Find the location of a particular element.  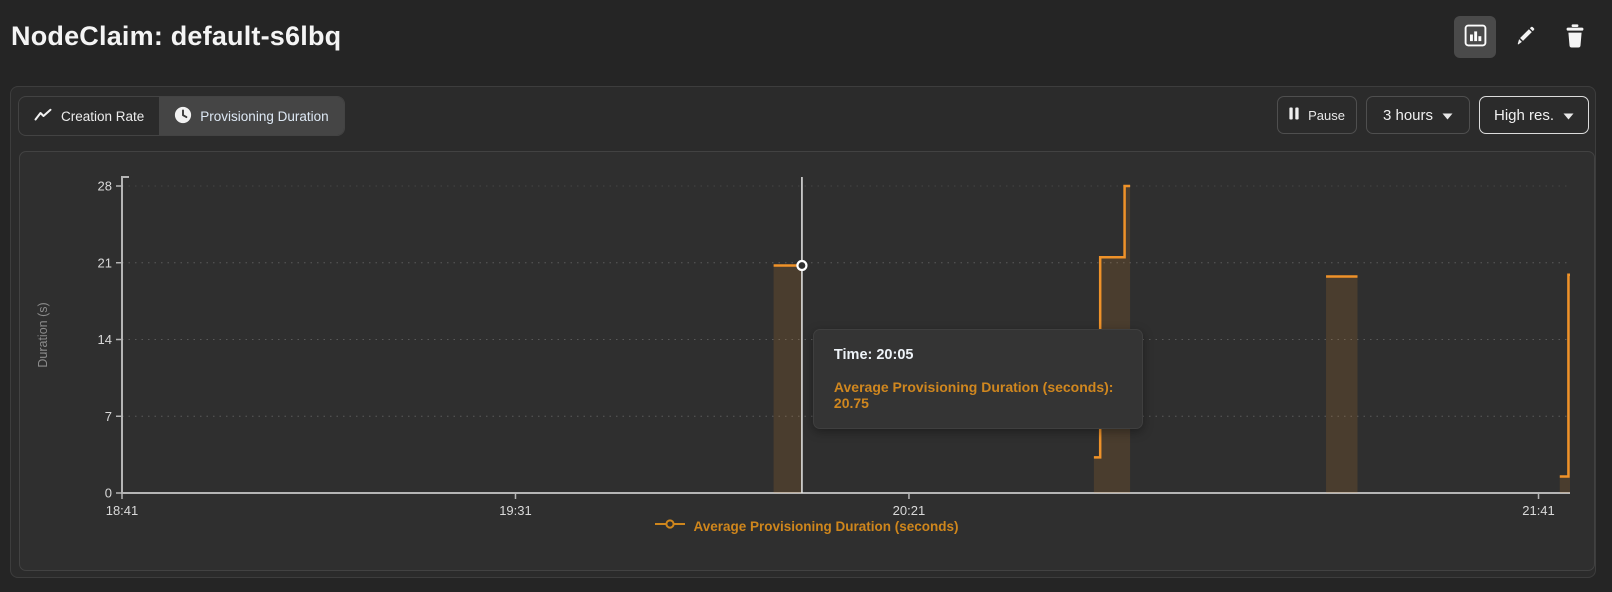

chart-controls: Pause 3 hours High res. is located at coordinates (1433, 115).